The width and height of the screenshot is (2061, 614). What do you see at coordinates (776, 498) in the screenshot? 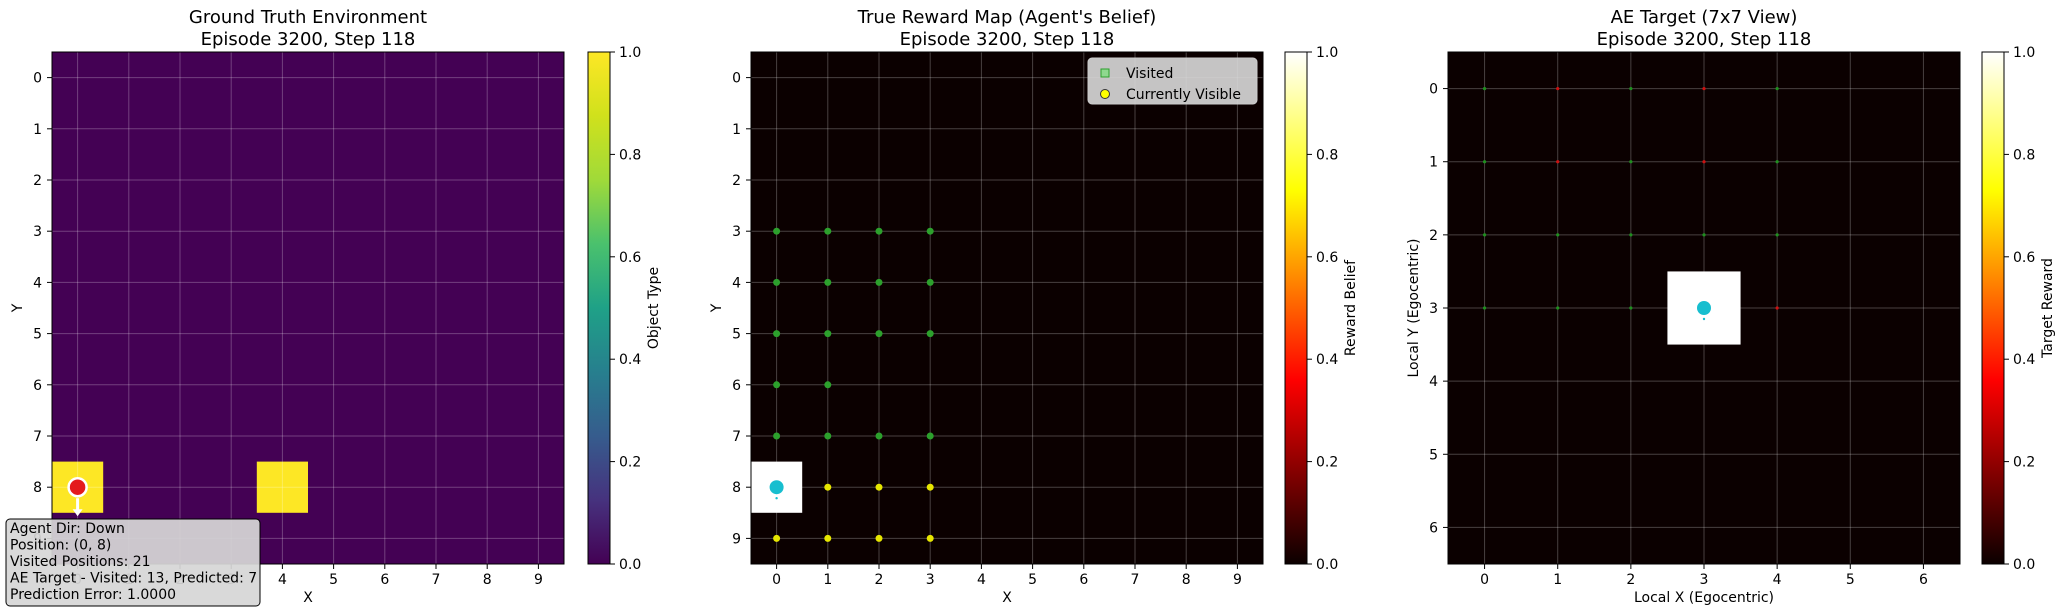
I see `agent-direction-dot` at bounding box center [776, 498].